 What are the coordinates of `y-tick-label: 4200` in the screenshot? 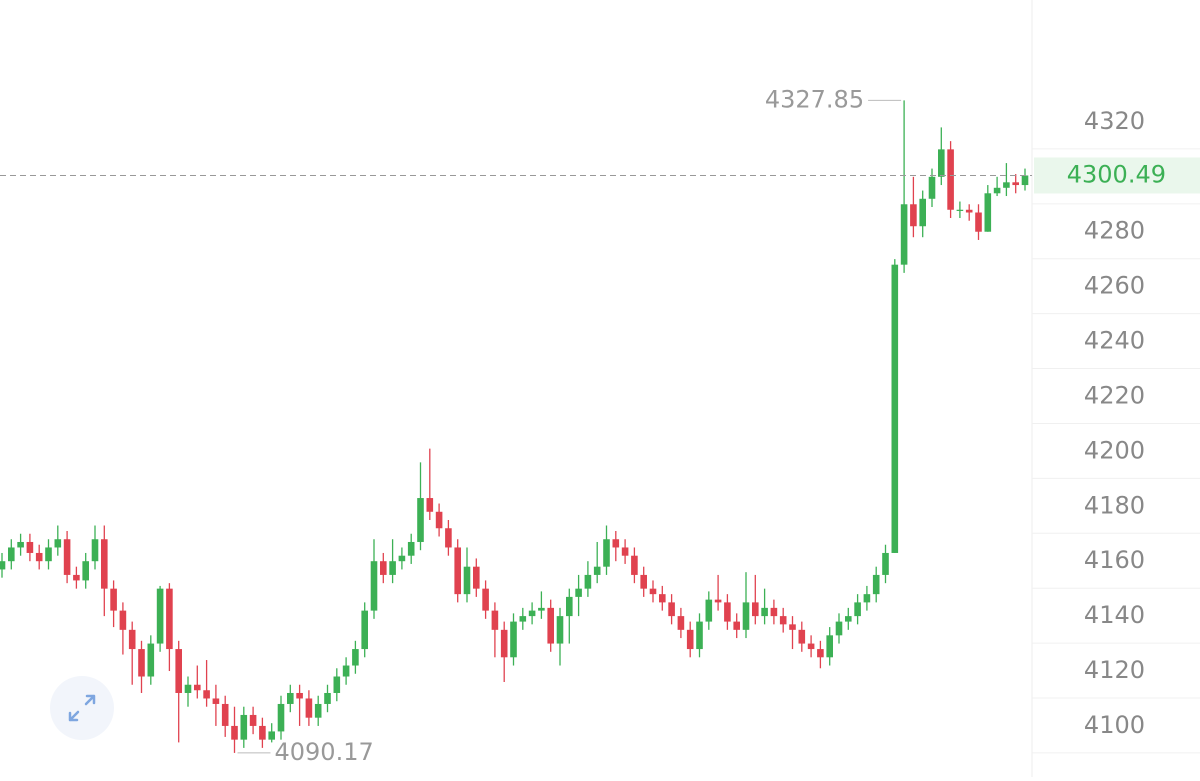 It's located at (1114, 450).